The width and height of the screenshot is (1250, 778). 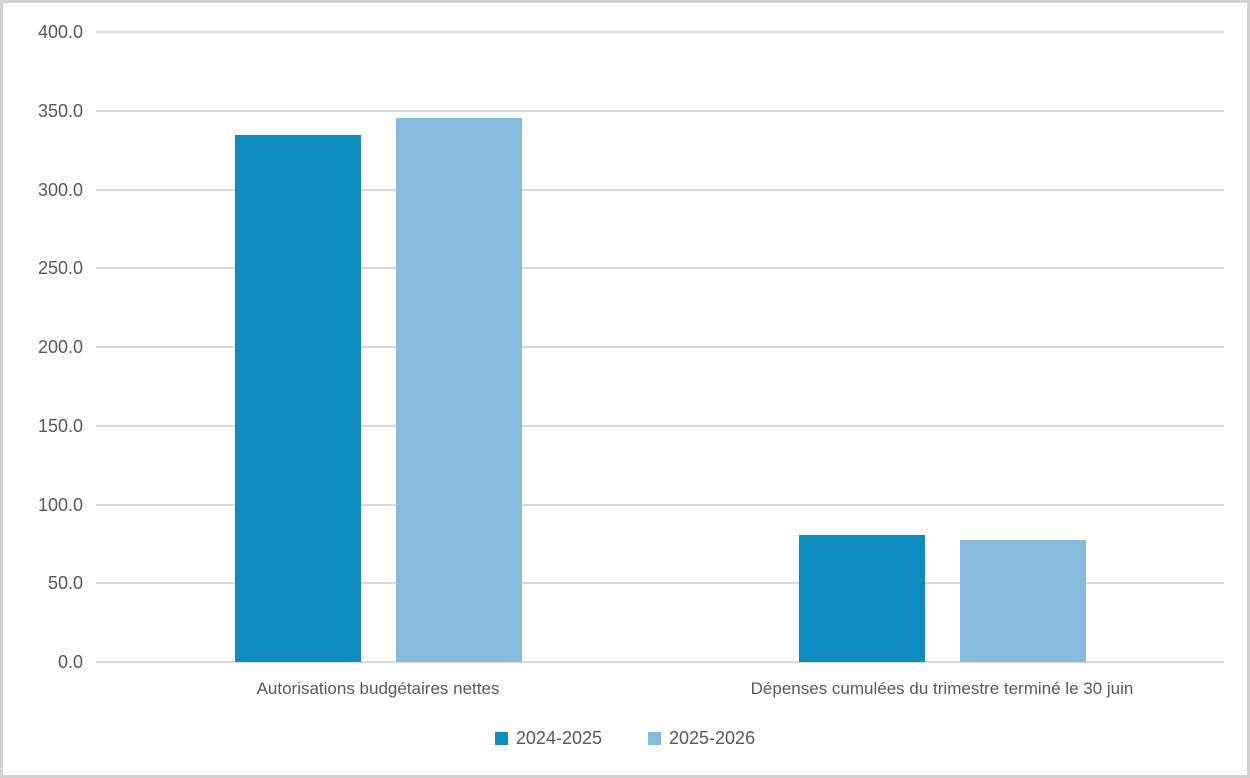 I want to click on bar-2024-2025-cat1, so click(x=297, y=398).